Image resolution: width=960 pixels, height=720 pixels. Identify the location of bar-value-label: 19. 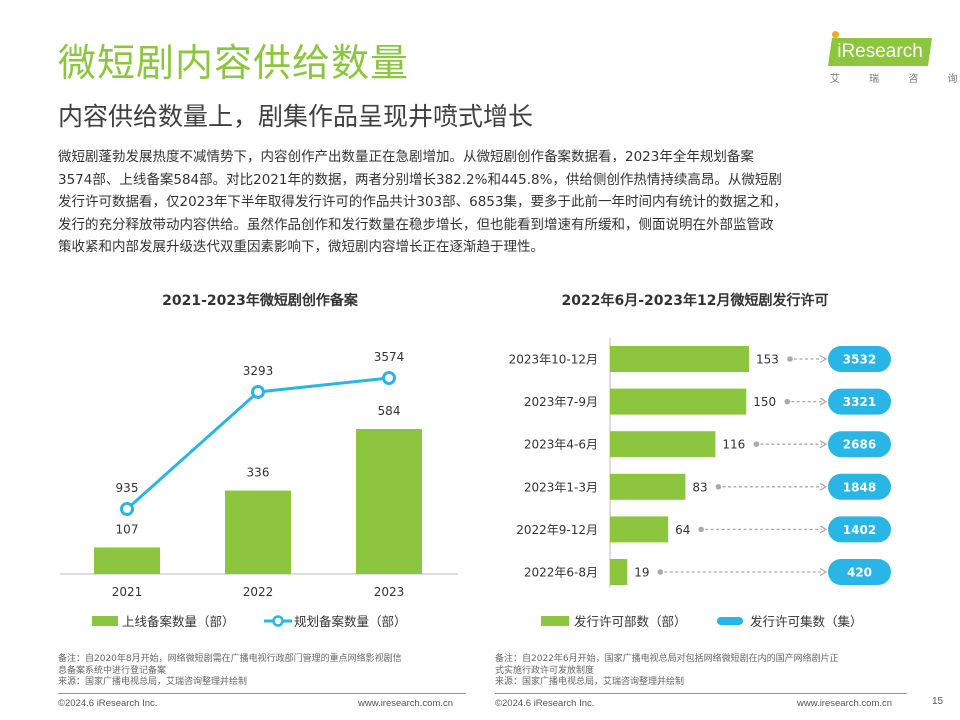
(641, 573).